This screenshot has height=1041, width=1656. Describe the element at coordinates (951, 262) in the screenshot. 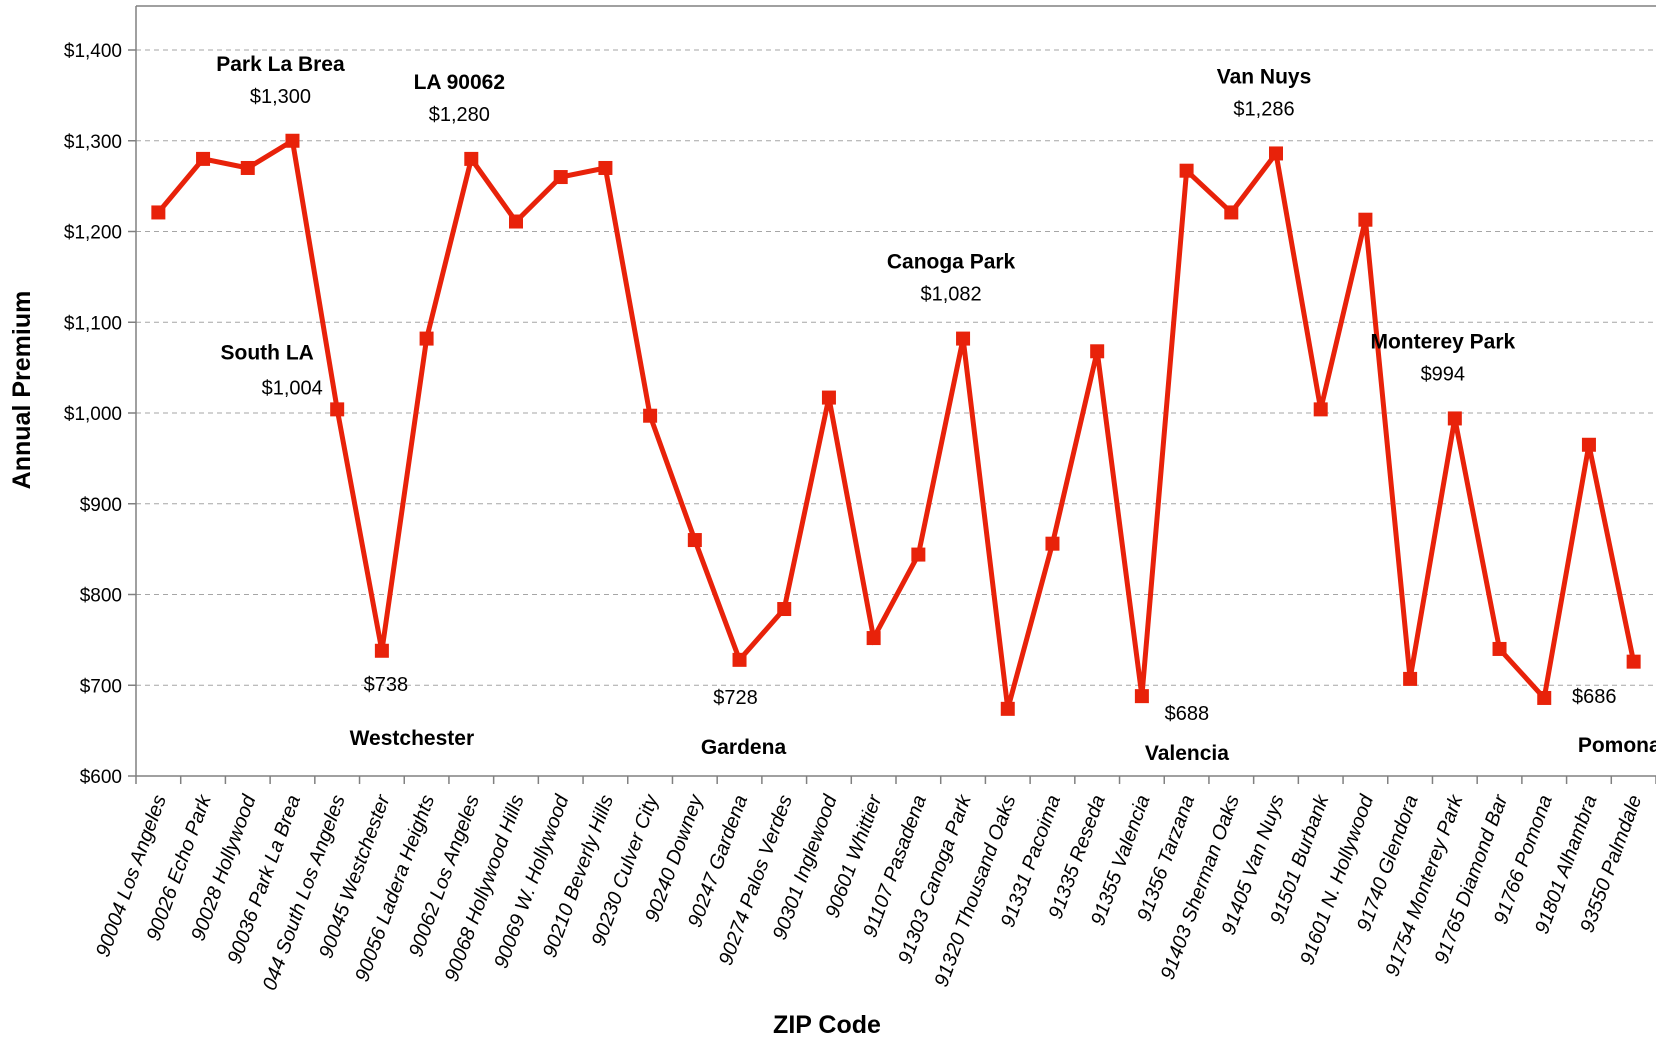

I see `annotation-name: Canoga Park` at that location.